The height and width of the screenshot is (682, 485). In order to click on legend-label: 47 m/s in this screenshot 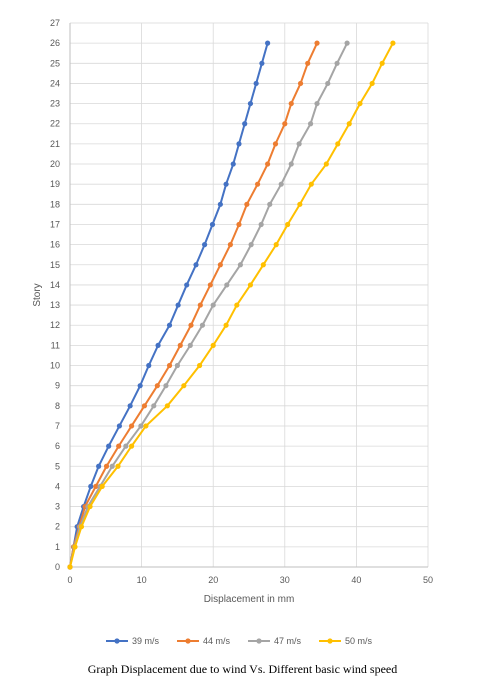, I will do `click(288, 641)`.